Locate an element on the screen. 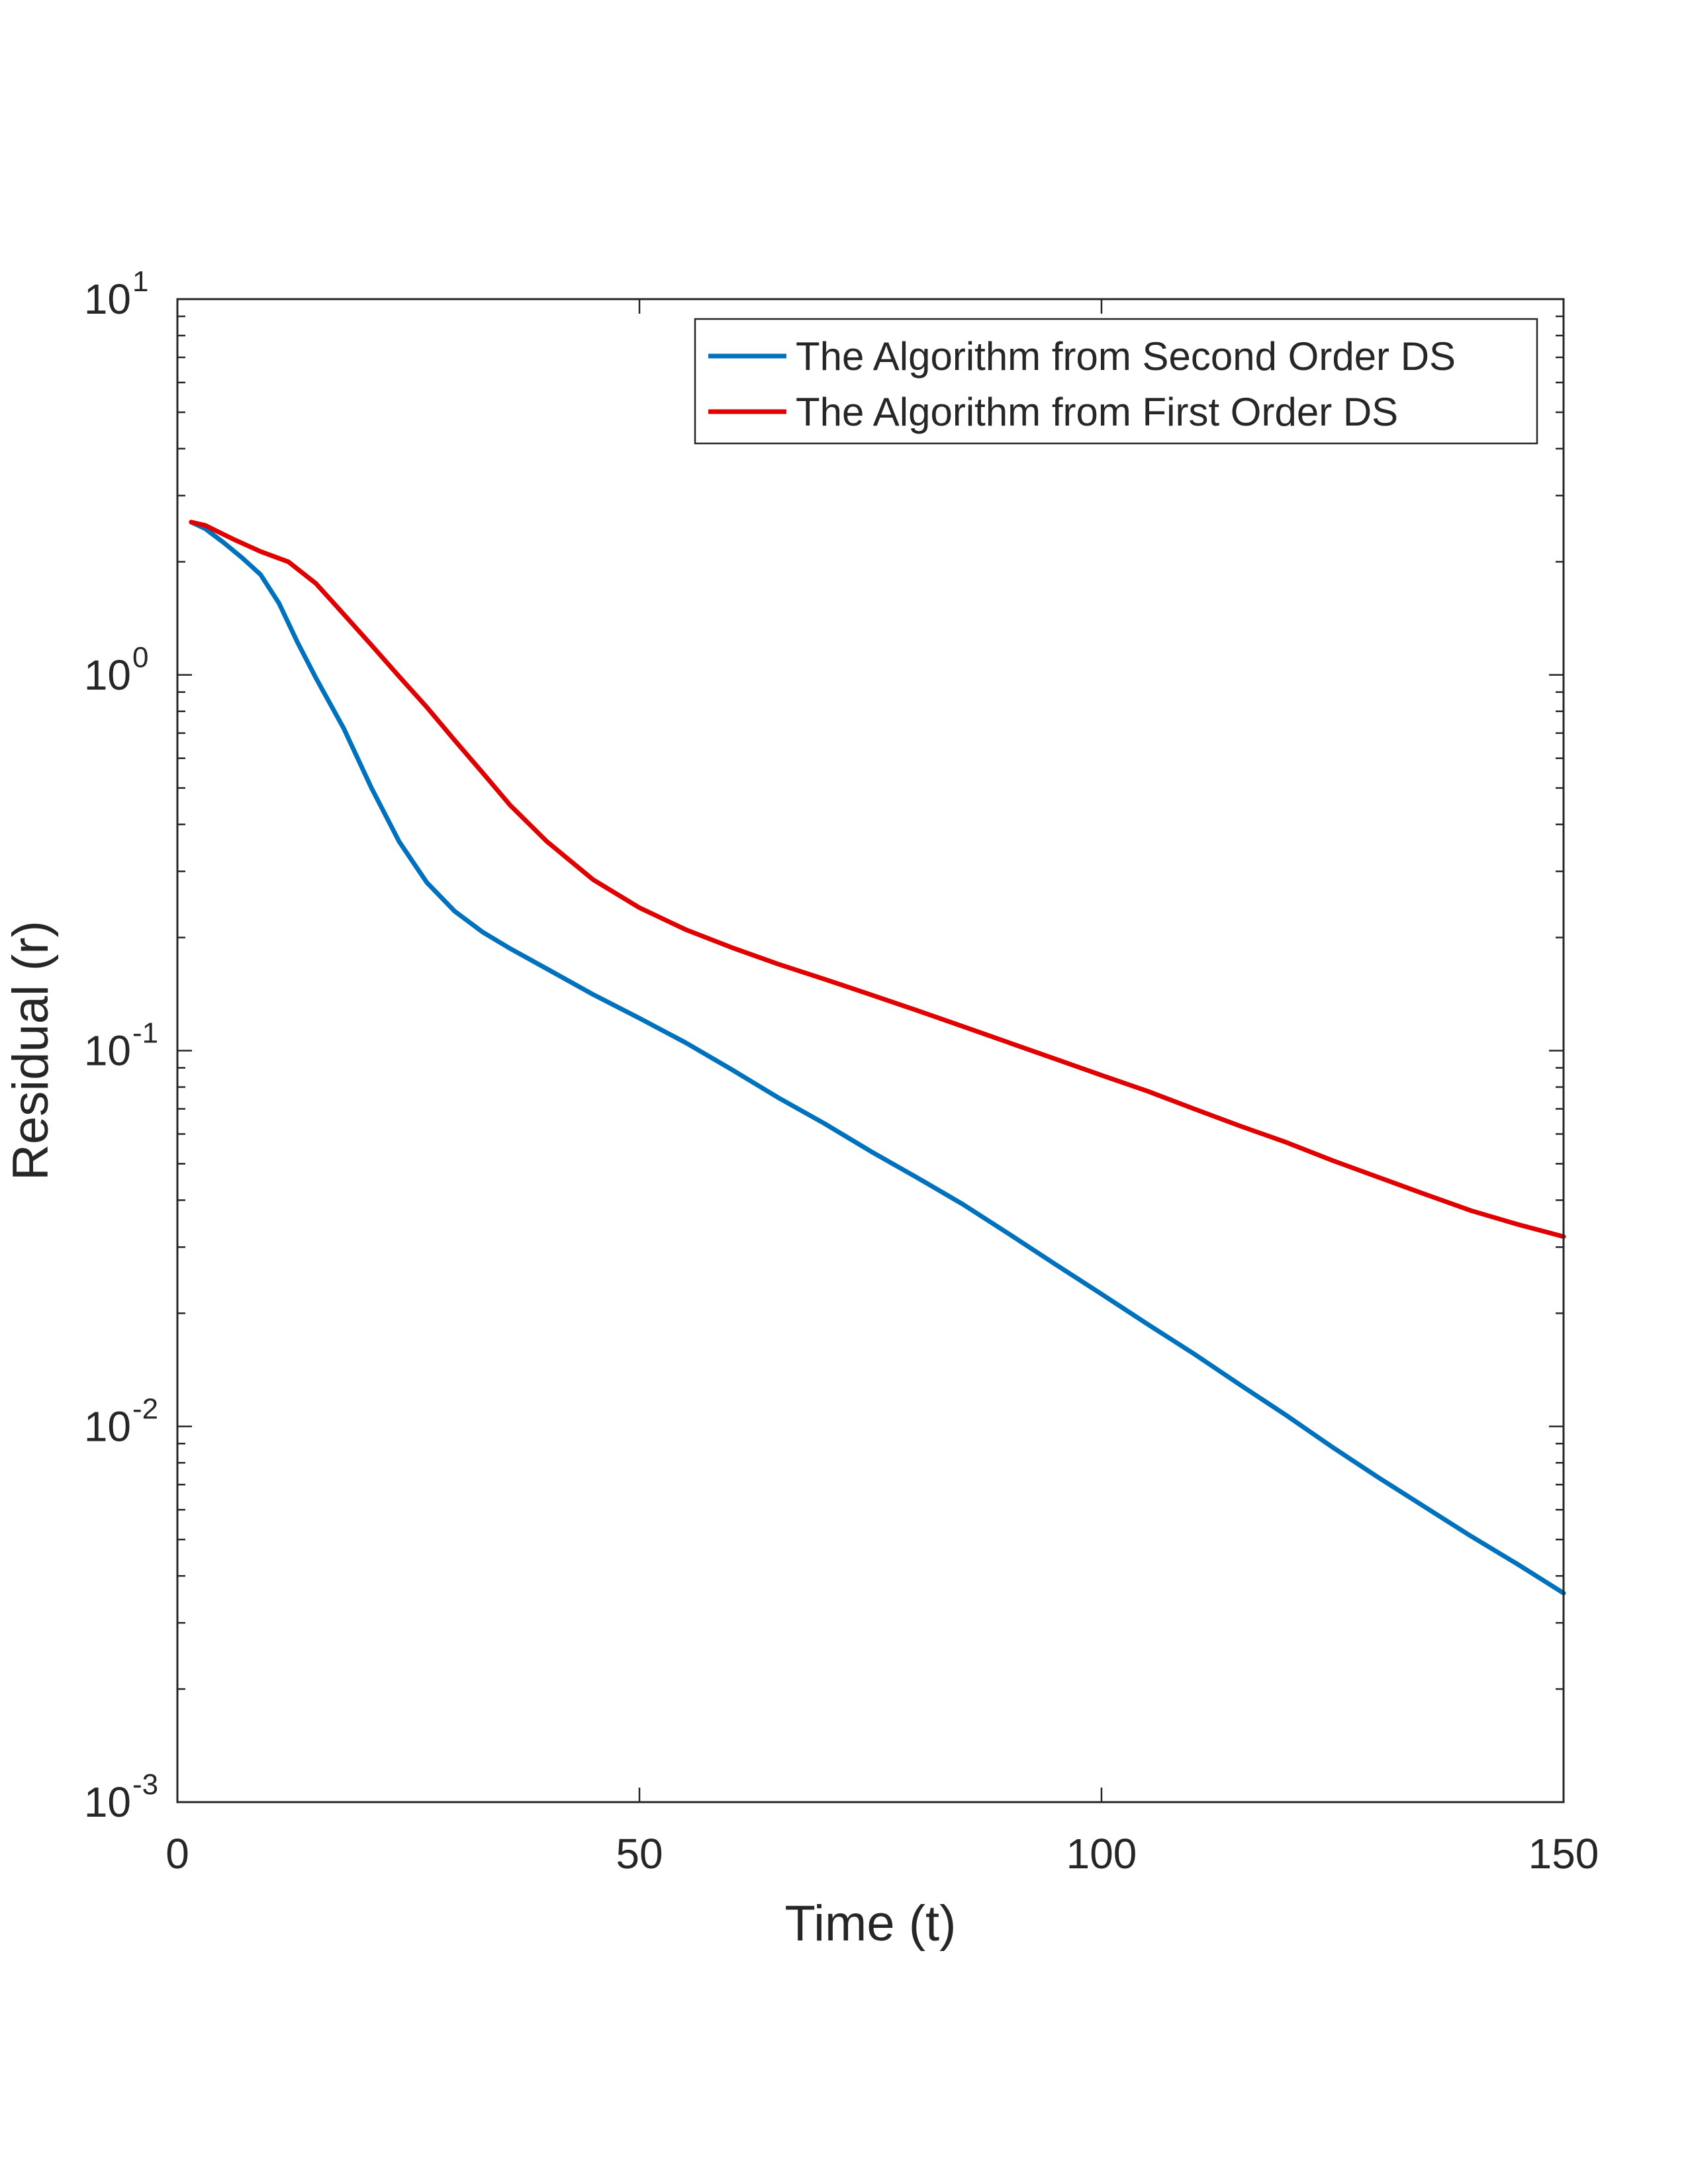  x-tick-label: 50 is located at coordinates (639, 1854).